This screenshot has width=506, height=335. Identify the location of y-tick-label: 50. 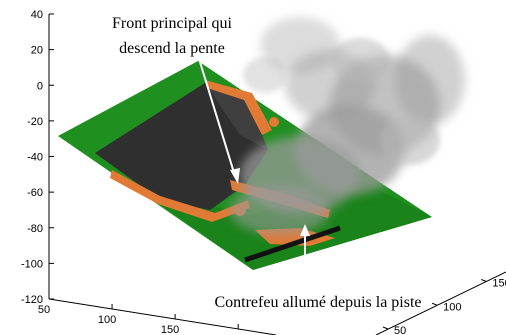
(400, 330).